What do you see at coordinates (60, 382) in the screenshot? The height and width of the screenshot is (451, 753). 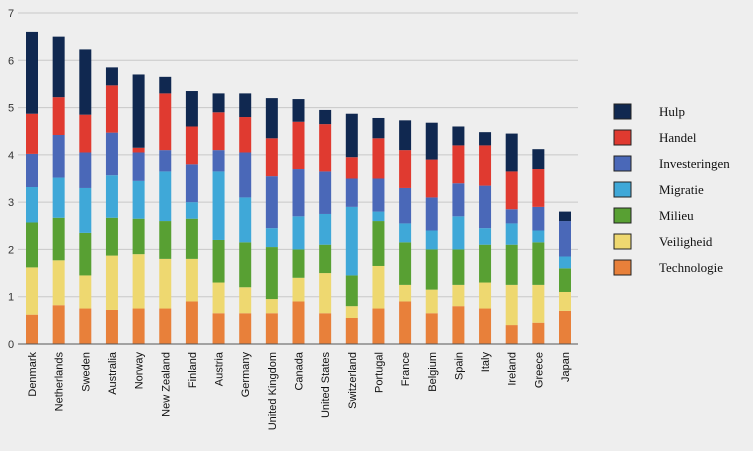 I see `x-tick-label: Netherlands` at bounding box center [60, 382].